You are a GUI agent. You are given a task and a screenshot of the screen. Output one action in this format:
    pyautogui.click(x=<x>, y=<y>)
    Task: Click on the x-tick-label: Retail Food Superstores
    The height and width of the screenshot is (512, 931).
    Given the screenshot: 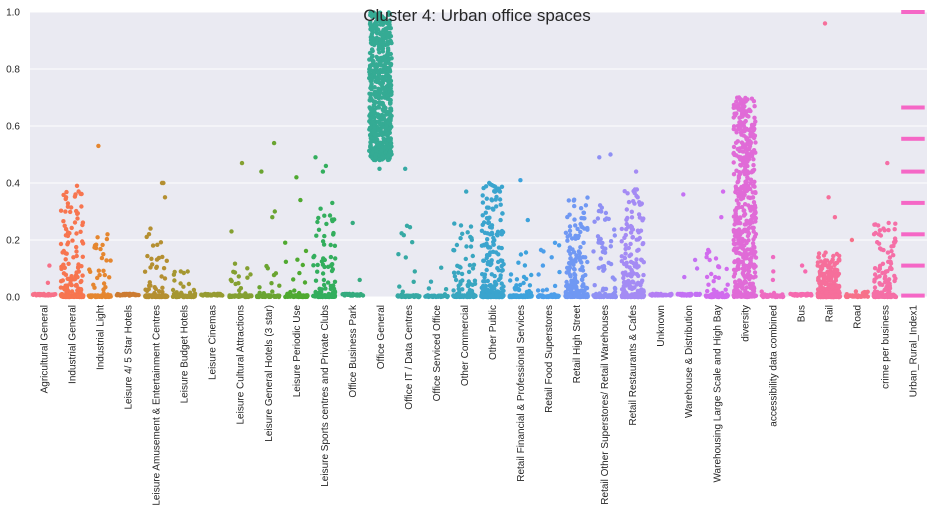 What is the action you would take?
    pyautogui.click(x=549, y=359)
    